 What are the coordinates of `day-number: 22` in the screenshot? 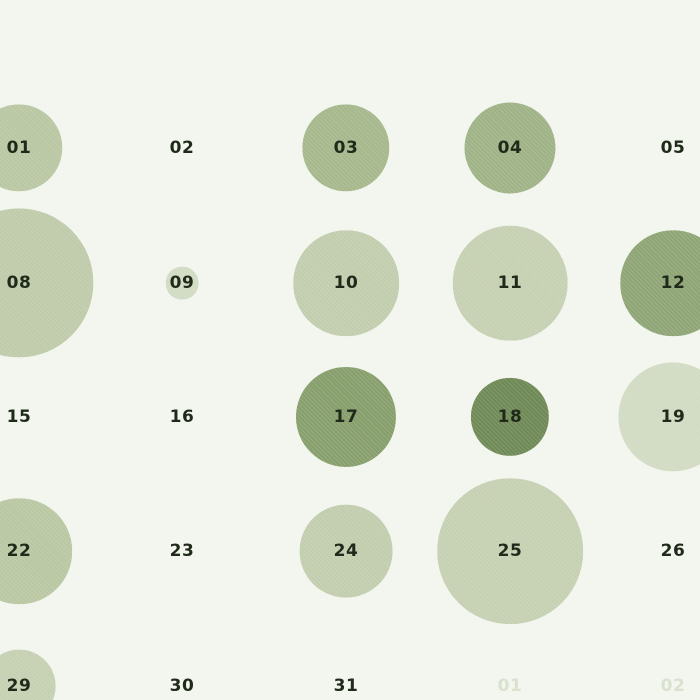 It's located at (19, 551).